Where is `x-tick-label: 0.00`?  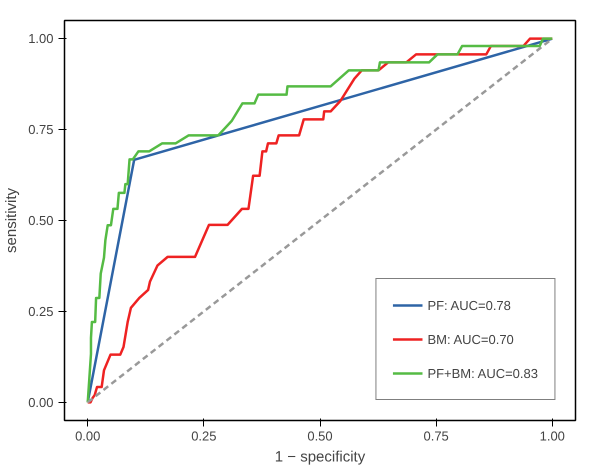
x-tick-label: 0.00 is located at coordinates (87, 436).